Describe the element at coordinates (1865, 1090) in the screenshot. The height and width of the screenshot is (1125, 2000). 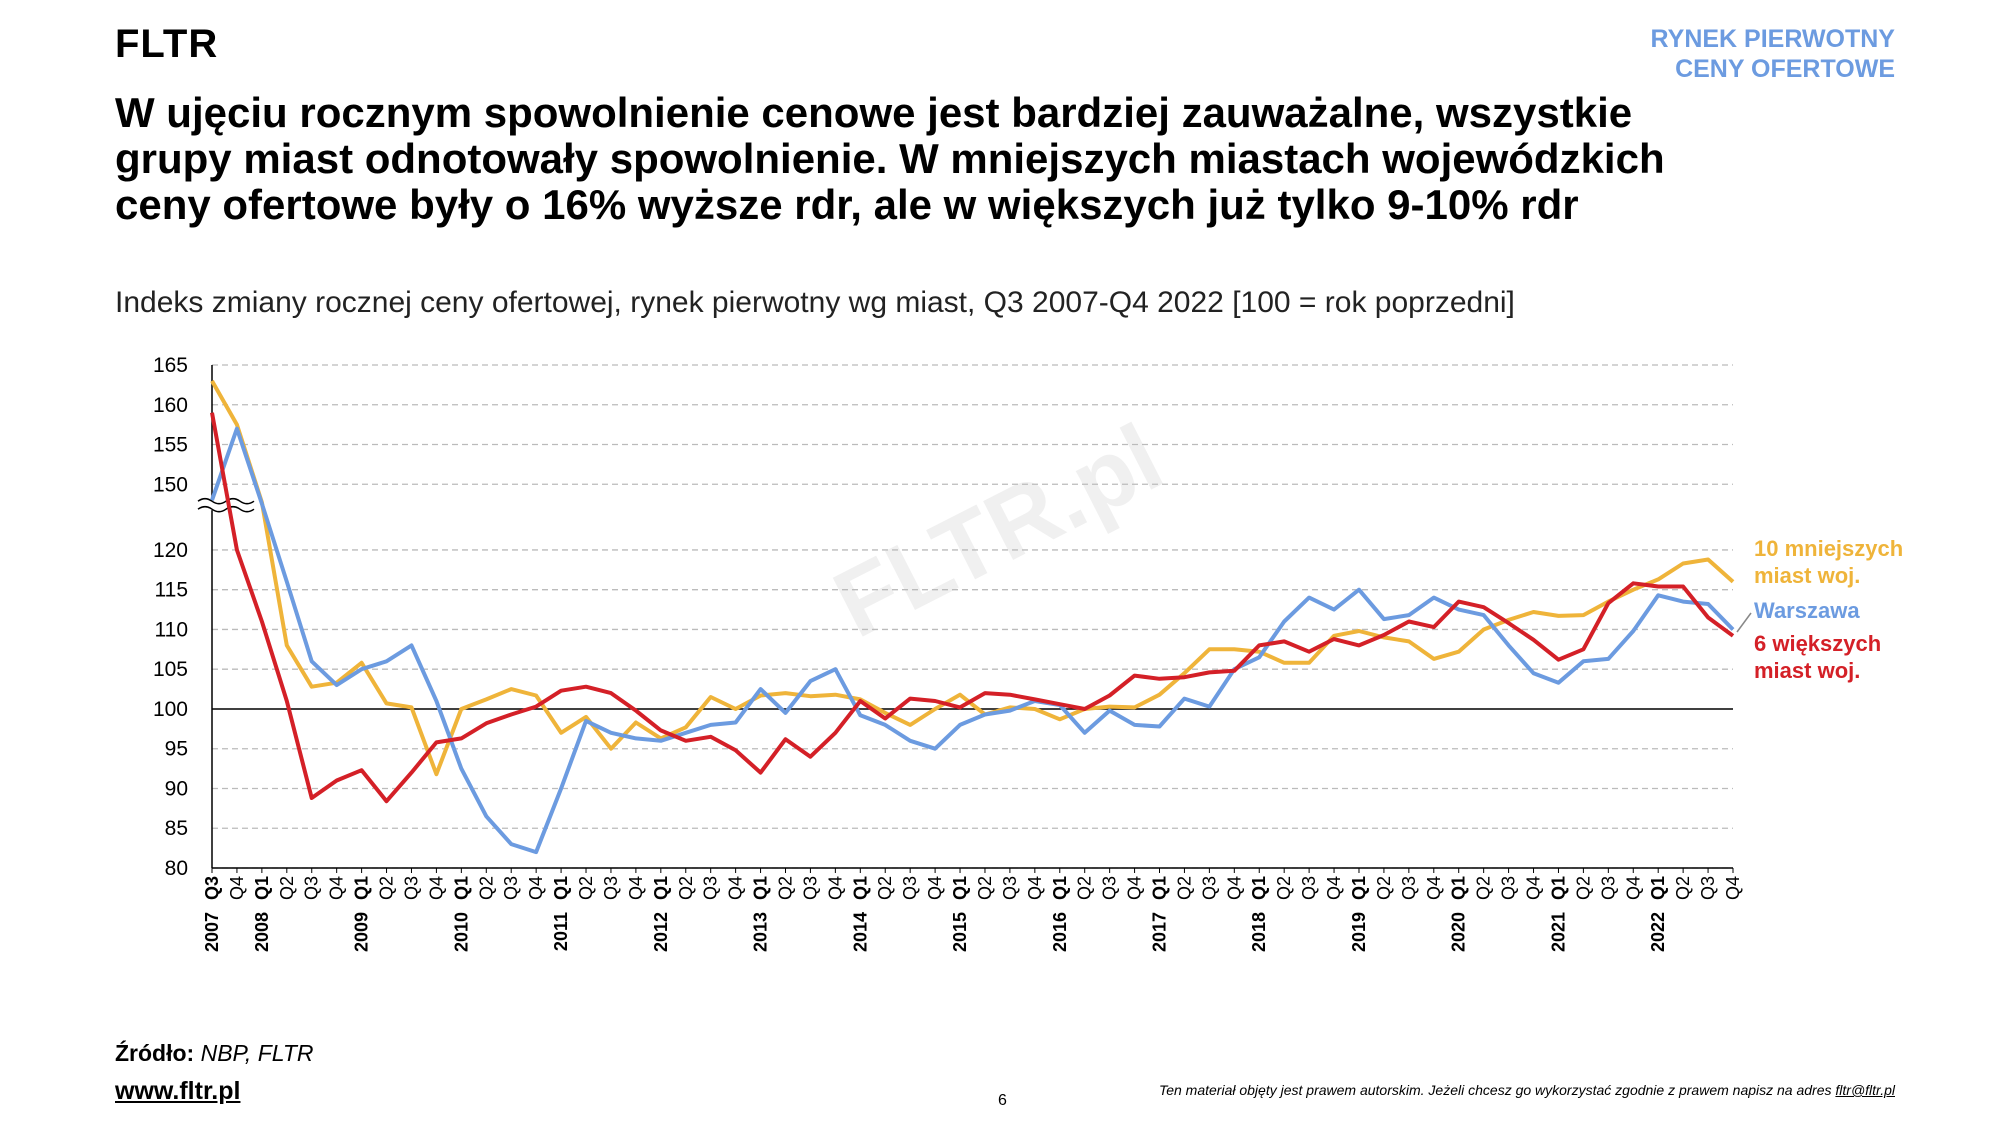
I see `footer-email: fltr@fltr.pl` at that location.